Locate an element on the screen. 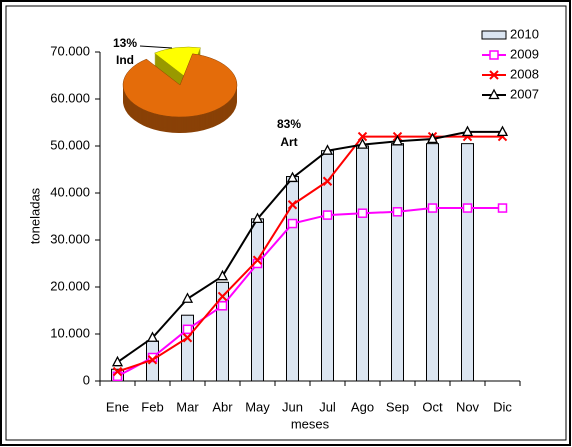 This screenshot has height=447, width=572. legend-swatch is located at coordinates (494, 35).